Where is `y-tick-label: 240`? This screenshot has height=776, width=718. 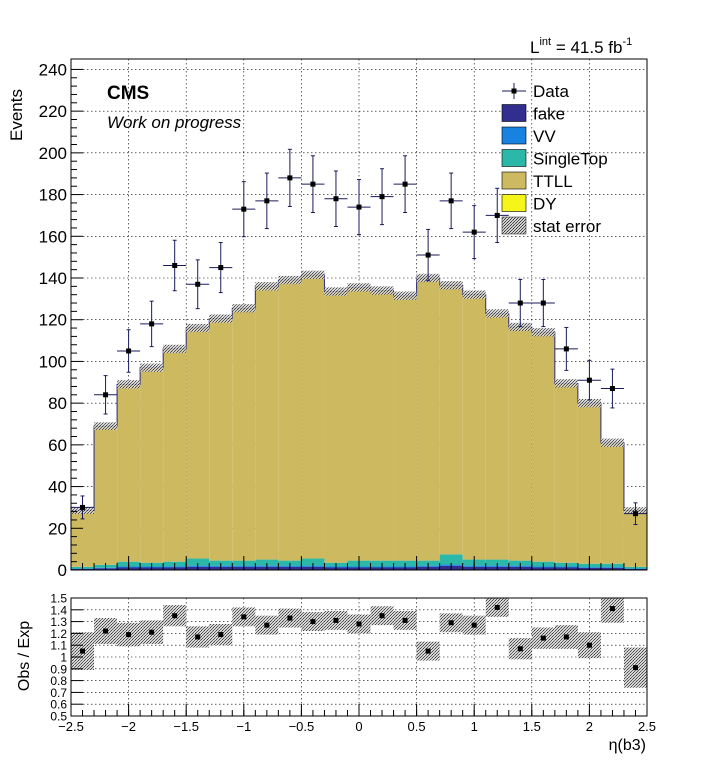
y-tick-label: 240 is located at coordinates (53, 69).